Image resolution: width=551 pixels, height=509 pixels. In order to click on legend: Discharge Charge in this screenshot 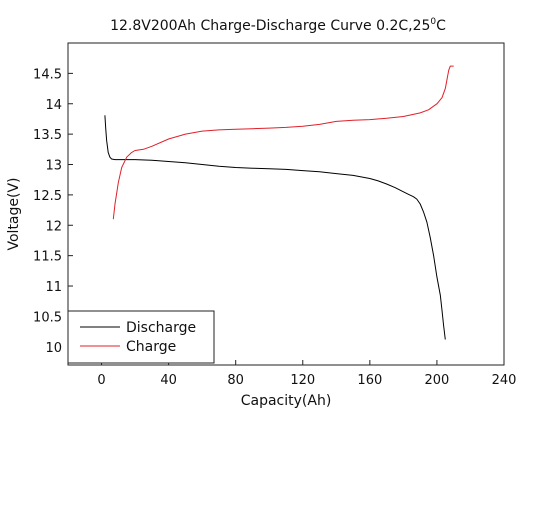, I will do `click(141, 337)`.